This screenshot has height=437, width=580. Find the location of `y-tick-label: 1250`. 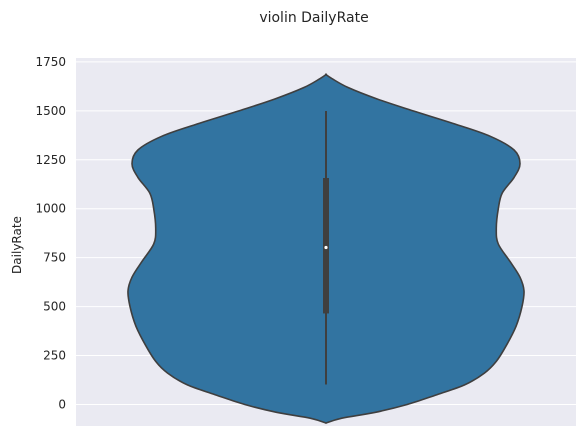

y-tick-label: 1250 is located at coordinates (50, 160).